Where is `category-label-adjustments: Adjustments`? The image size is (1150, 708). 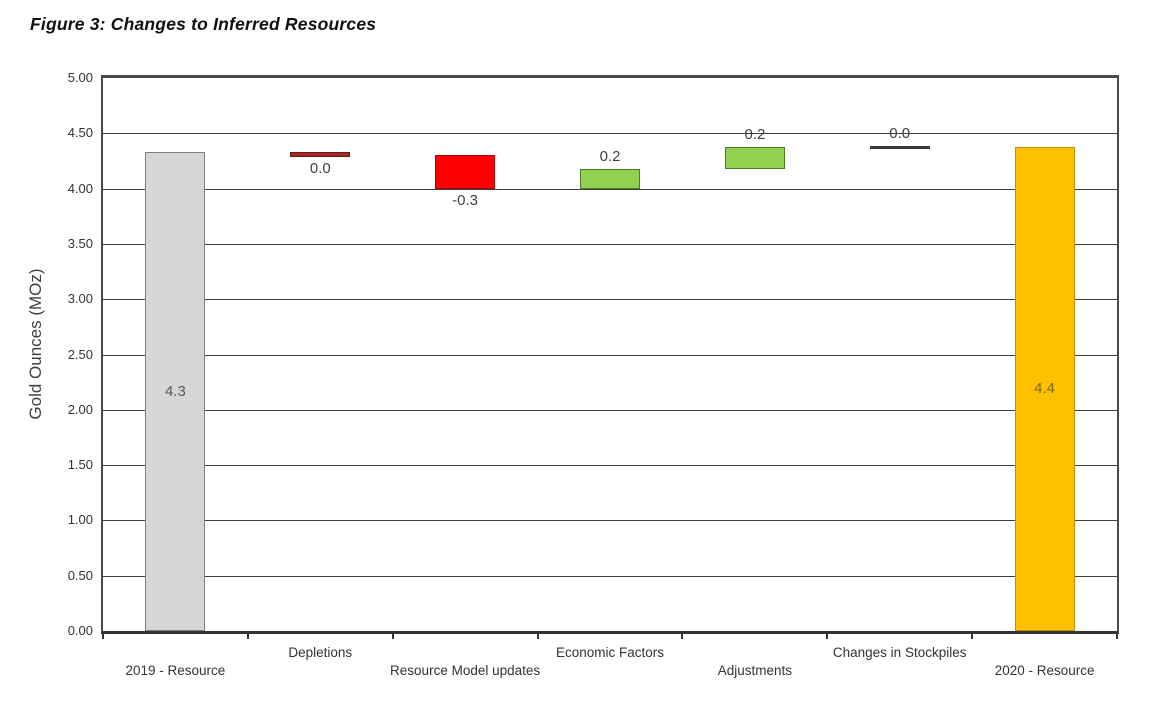
category-label-adjustments: Adjustments is located at coordinates (755, 670).